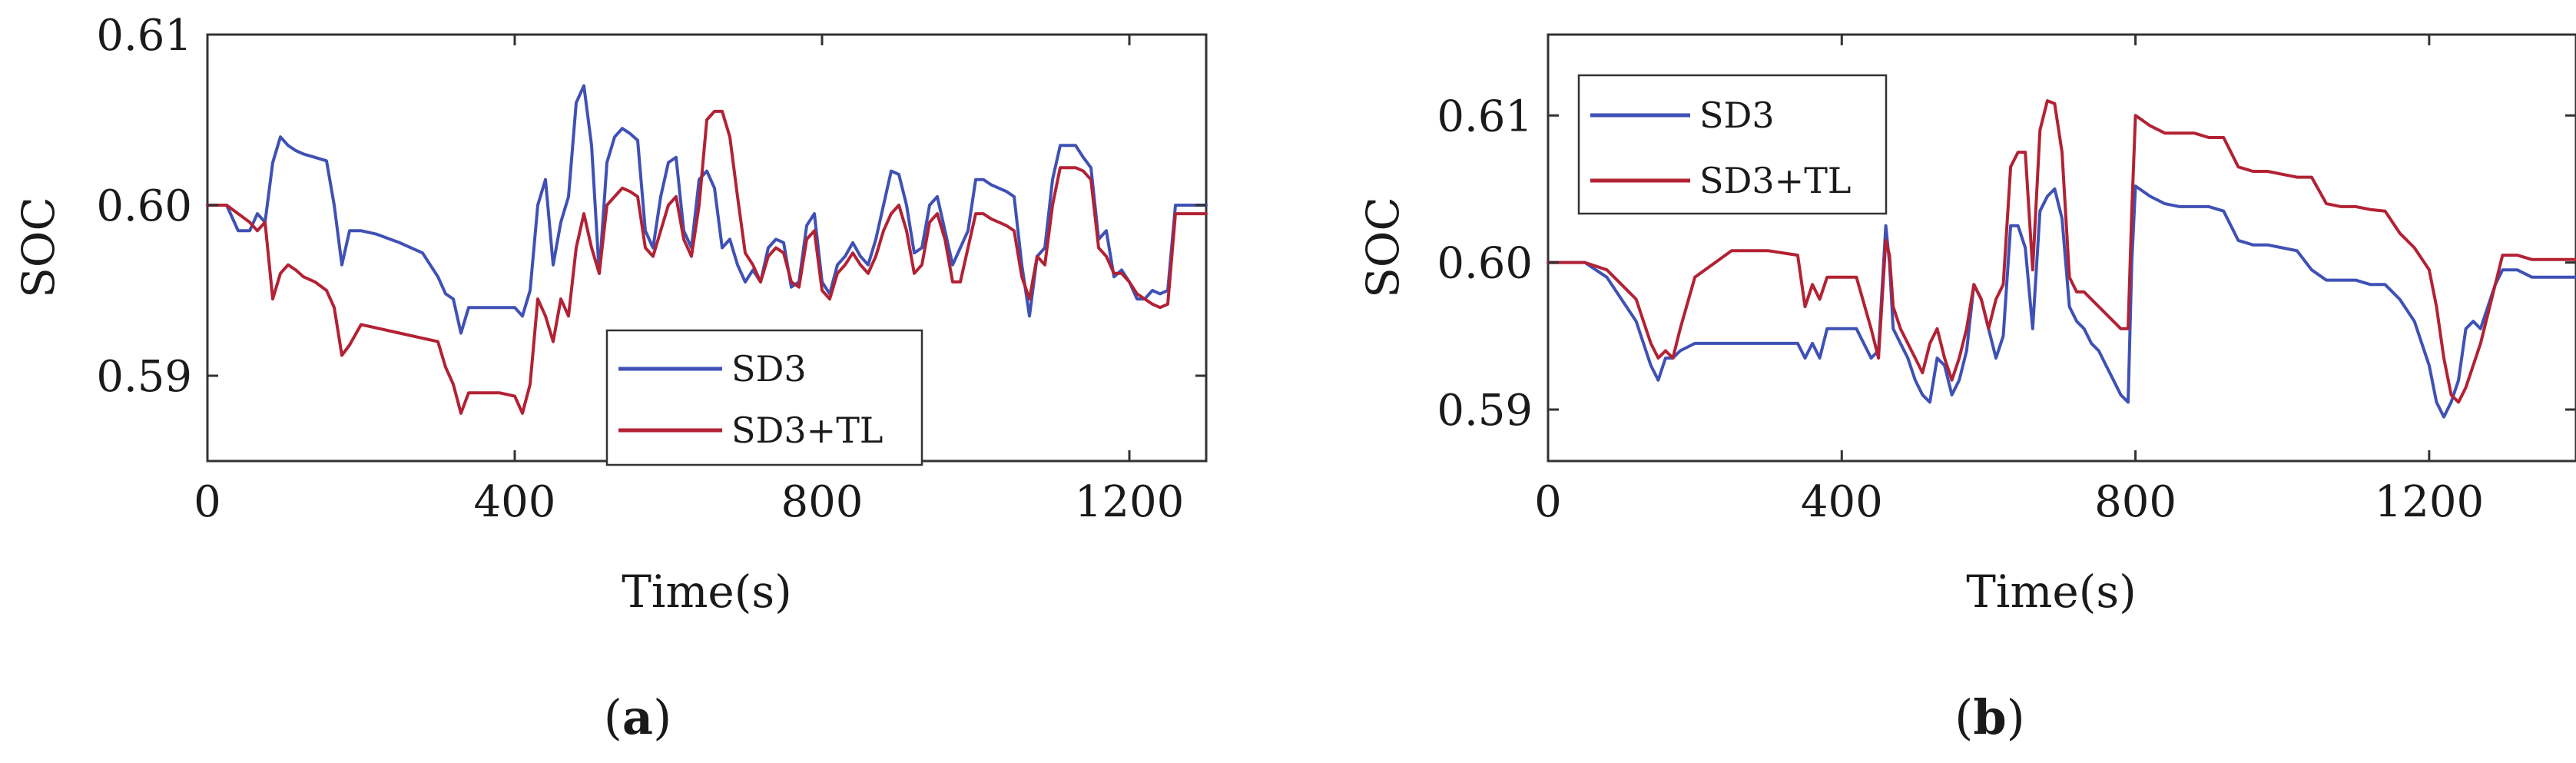 The width and height of the screenshot is (2576, 763). What do you see at coordinates (807, 430) in the screenshot?
I see `legend-label-sd3tl-a: SD3+TL` at bounding box center [807, 430].